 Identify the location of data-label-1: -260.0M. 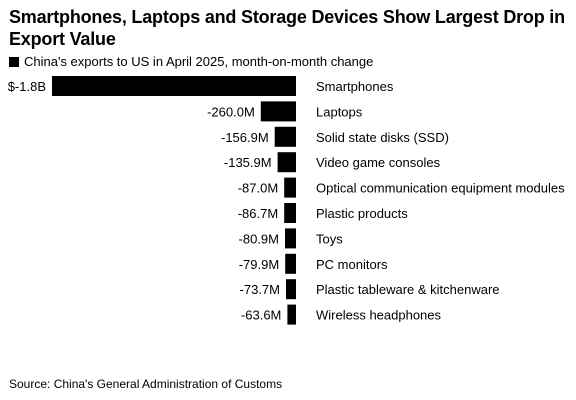
(231, 111).